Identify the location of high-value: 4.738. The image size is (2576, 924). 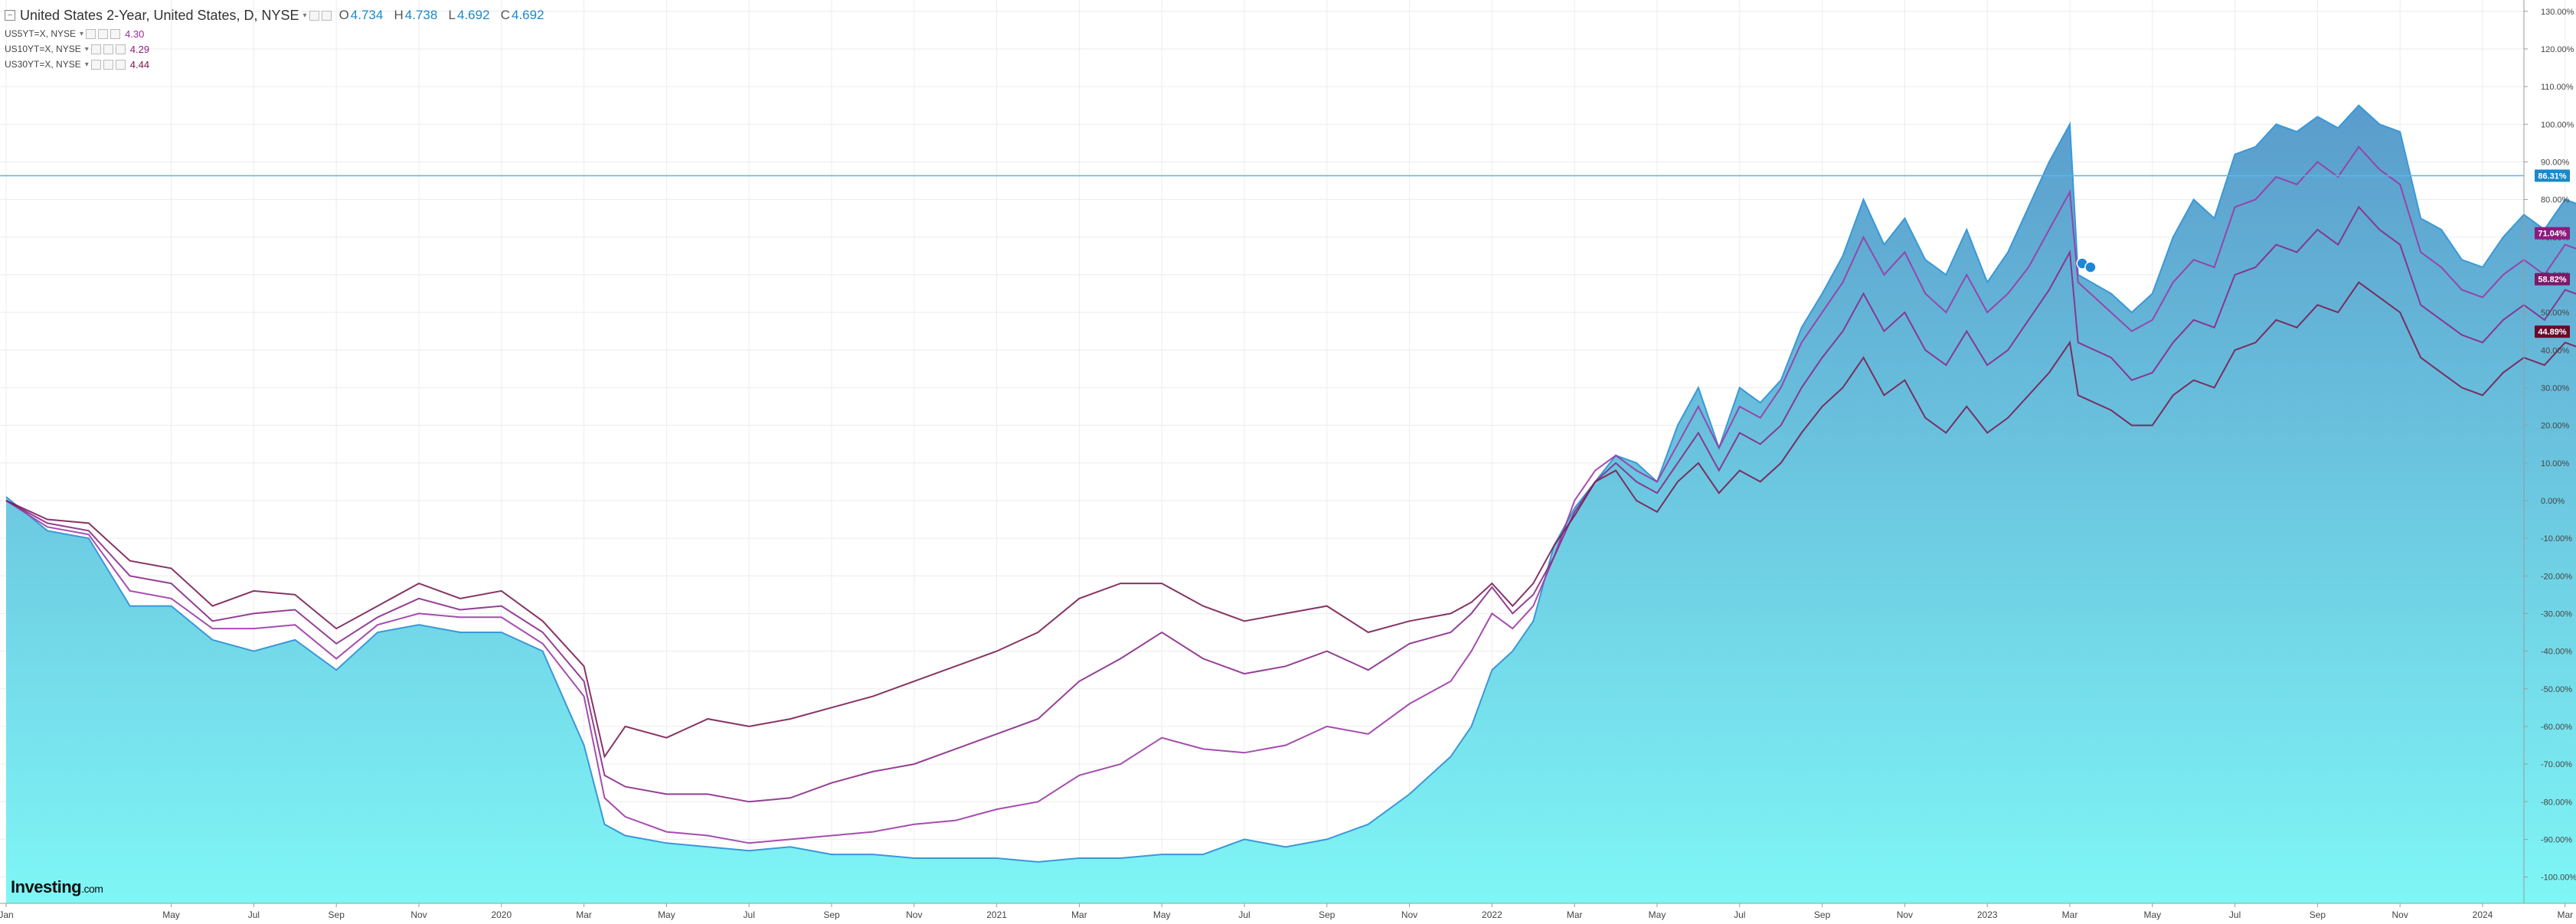
(421, 15).